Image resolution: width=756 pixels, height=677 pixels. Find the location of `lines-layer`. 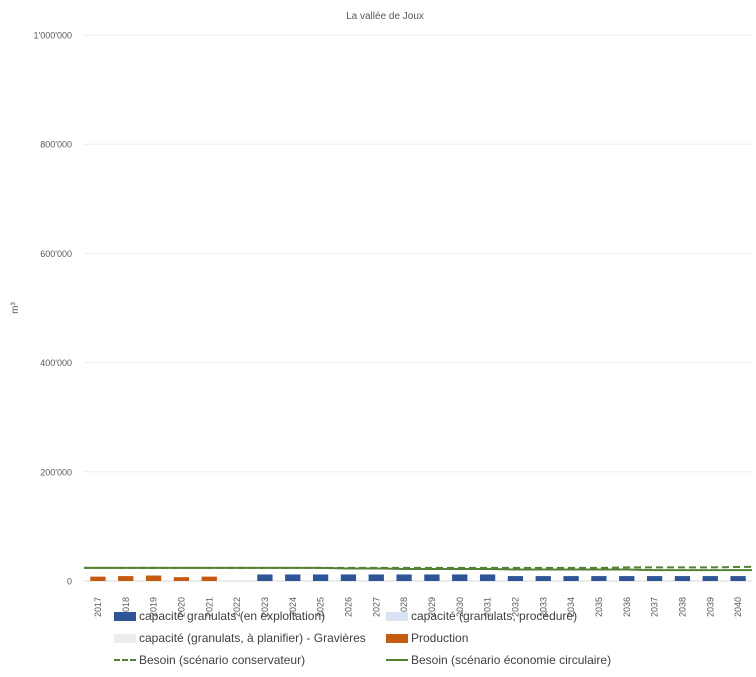

lines-layer is located at coordinates (418, 568).